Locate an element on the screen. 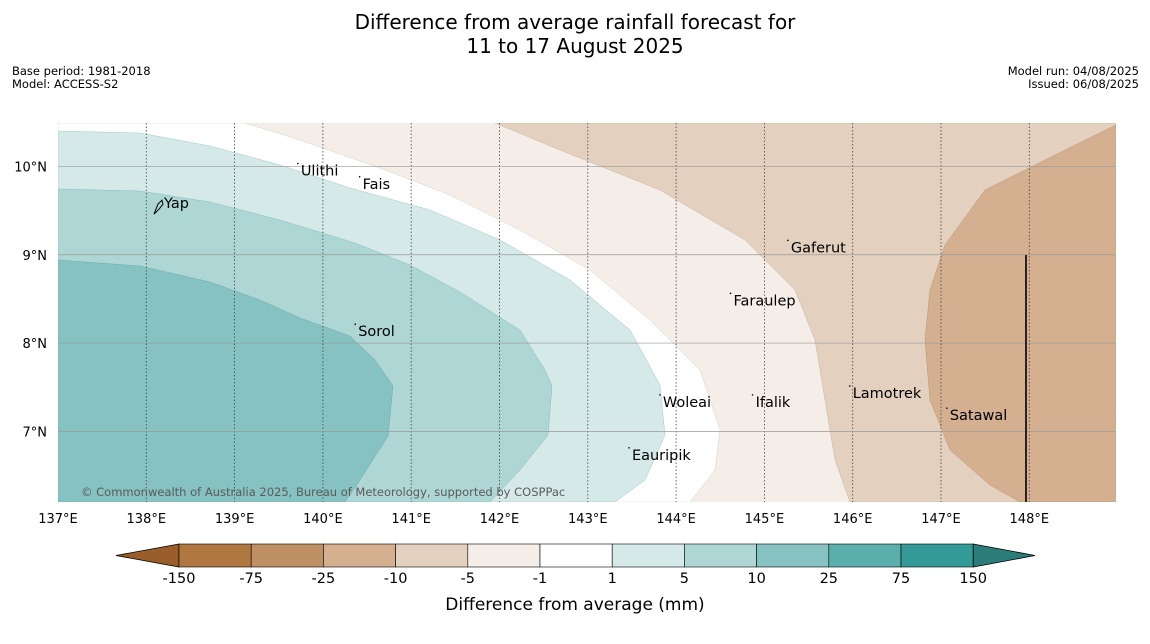 Image resolution: width=1150 pixels, height=644 pixels. lat-tick-label: 8°N is located at coordinates (35, 344).